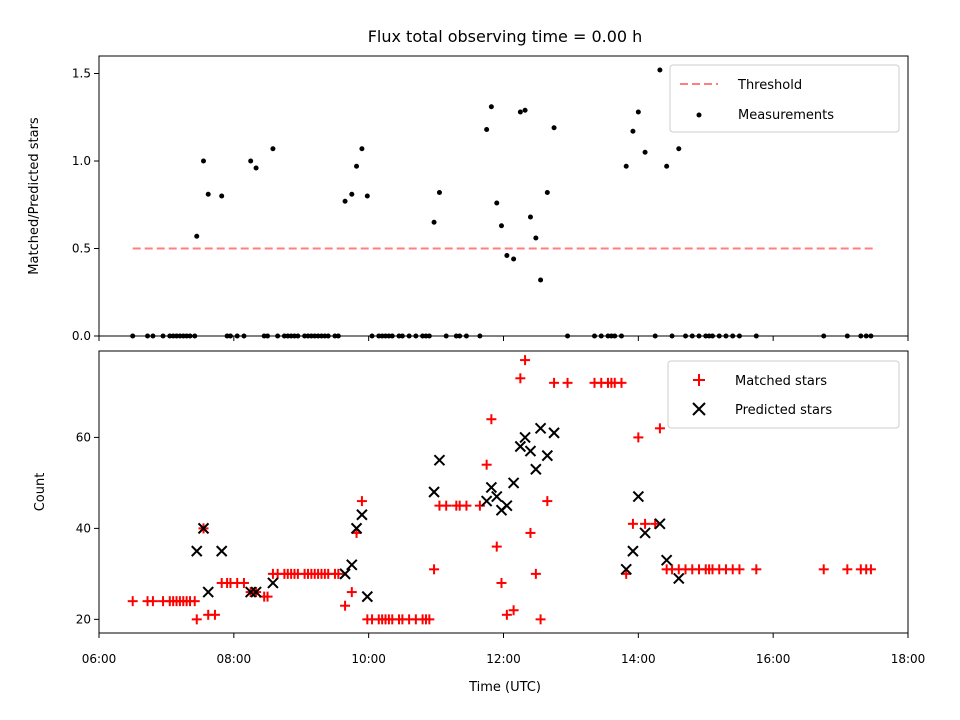 The height and width of the screenshot is (720, 960). What do you see at coordinates (81, 249) in the screenshot?
I see `top-y-tick-label: 0.5` at bounding box center [81, 249].